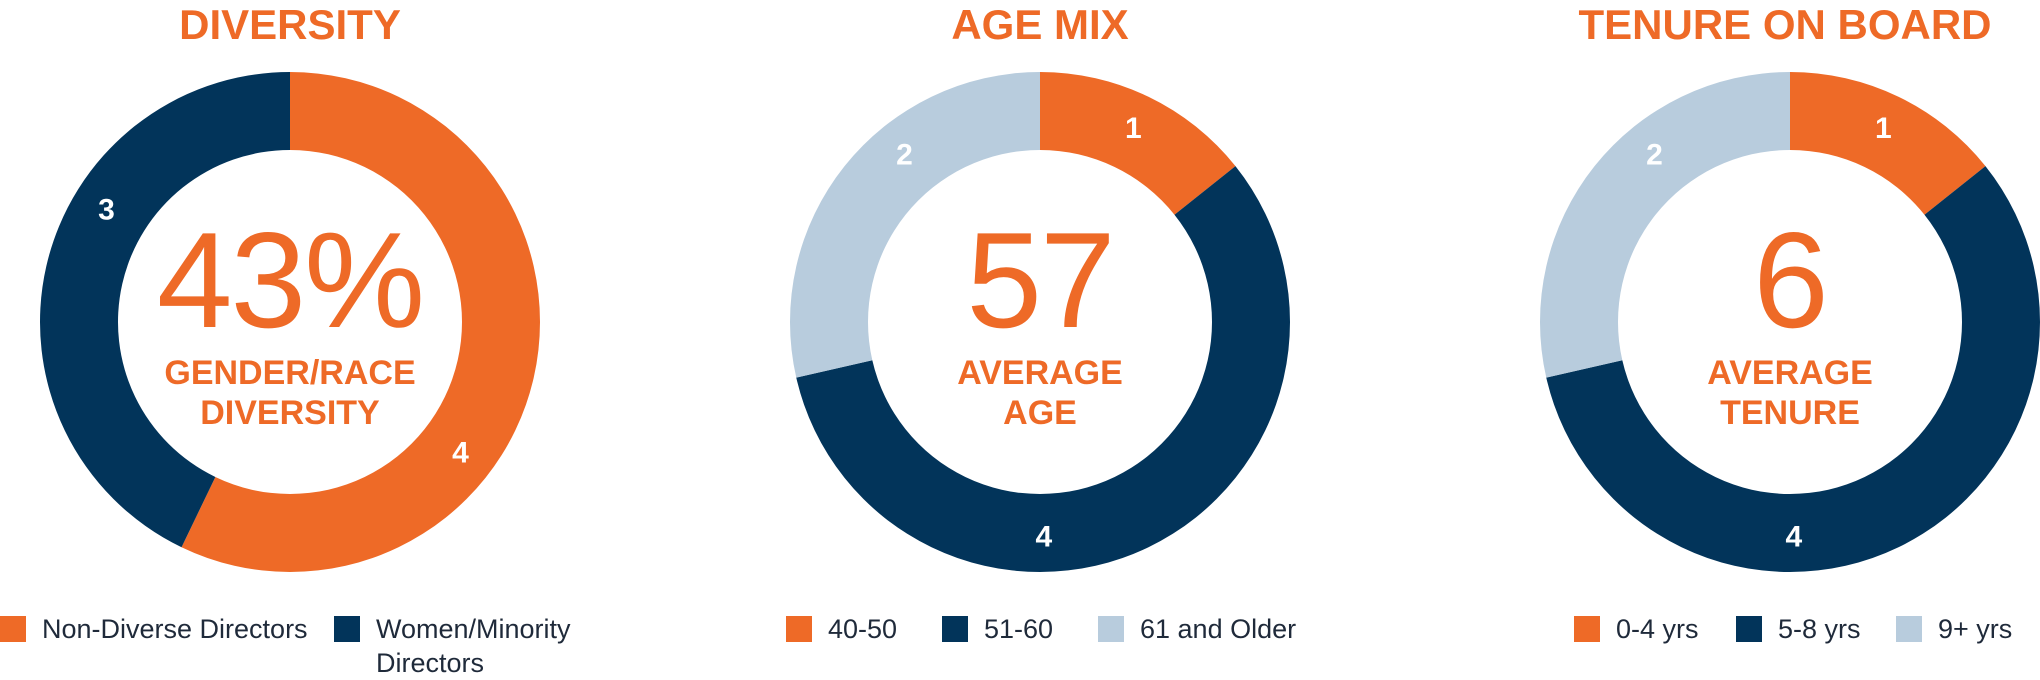 The image size is (2040, 680). What do you see at coordinates (1040, 393) in the screenshot?
I see `center-label: AVERAGE AGE` at bounding box center [1040, 393].